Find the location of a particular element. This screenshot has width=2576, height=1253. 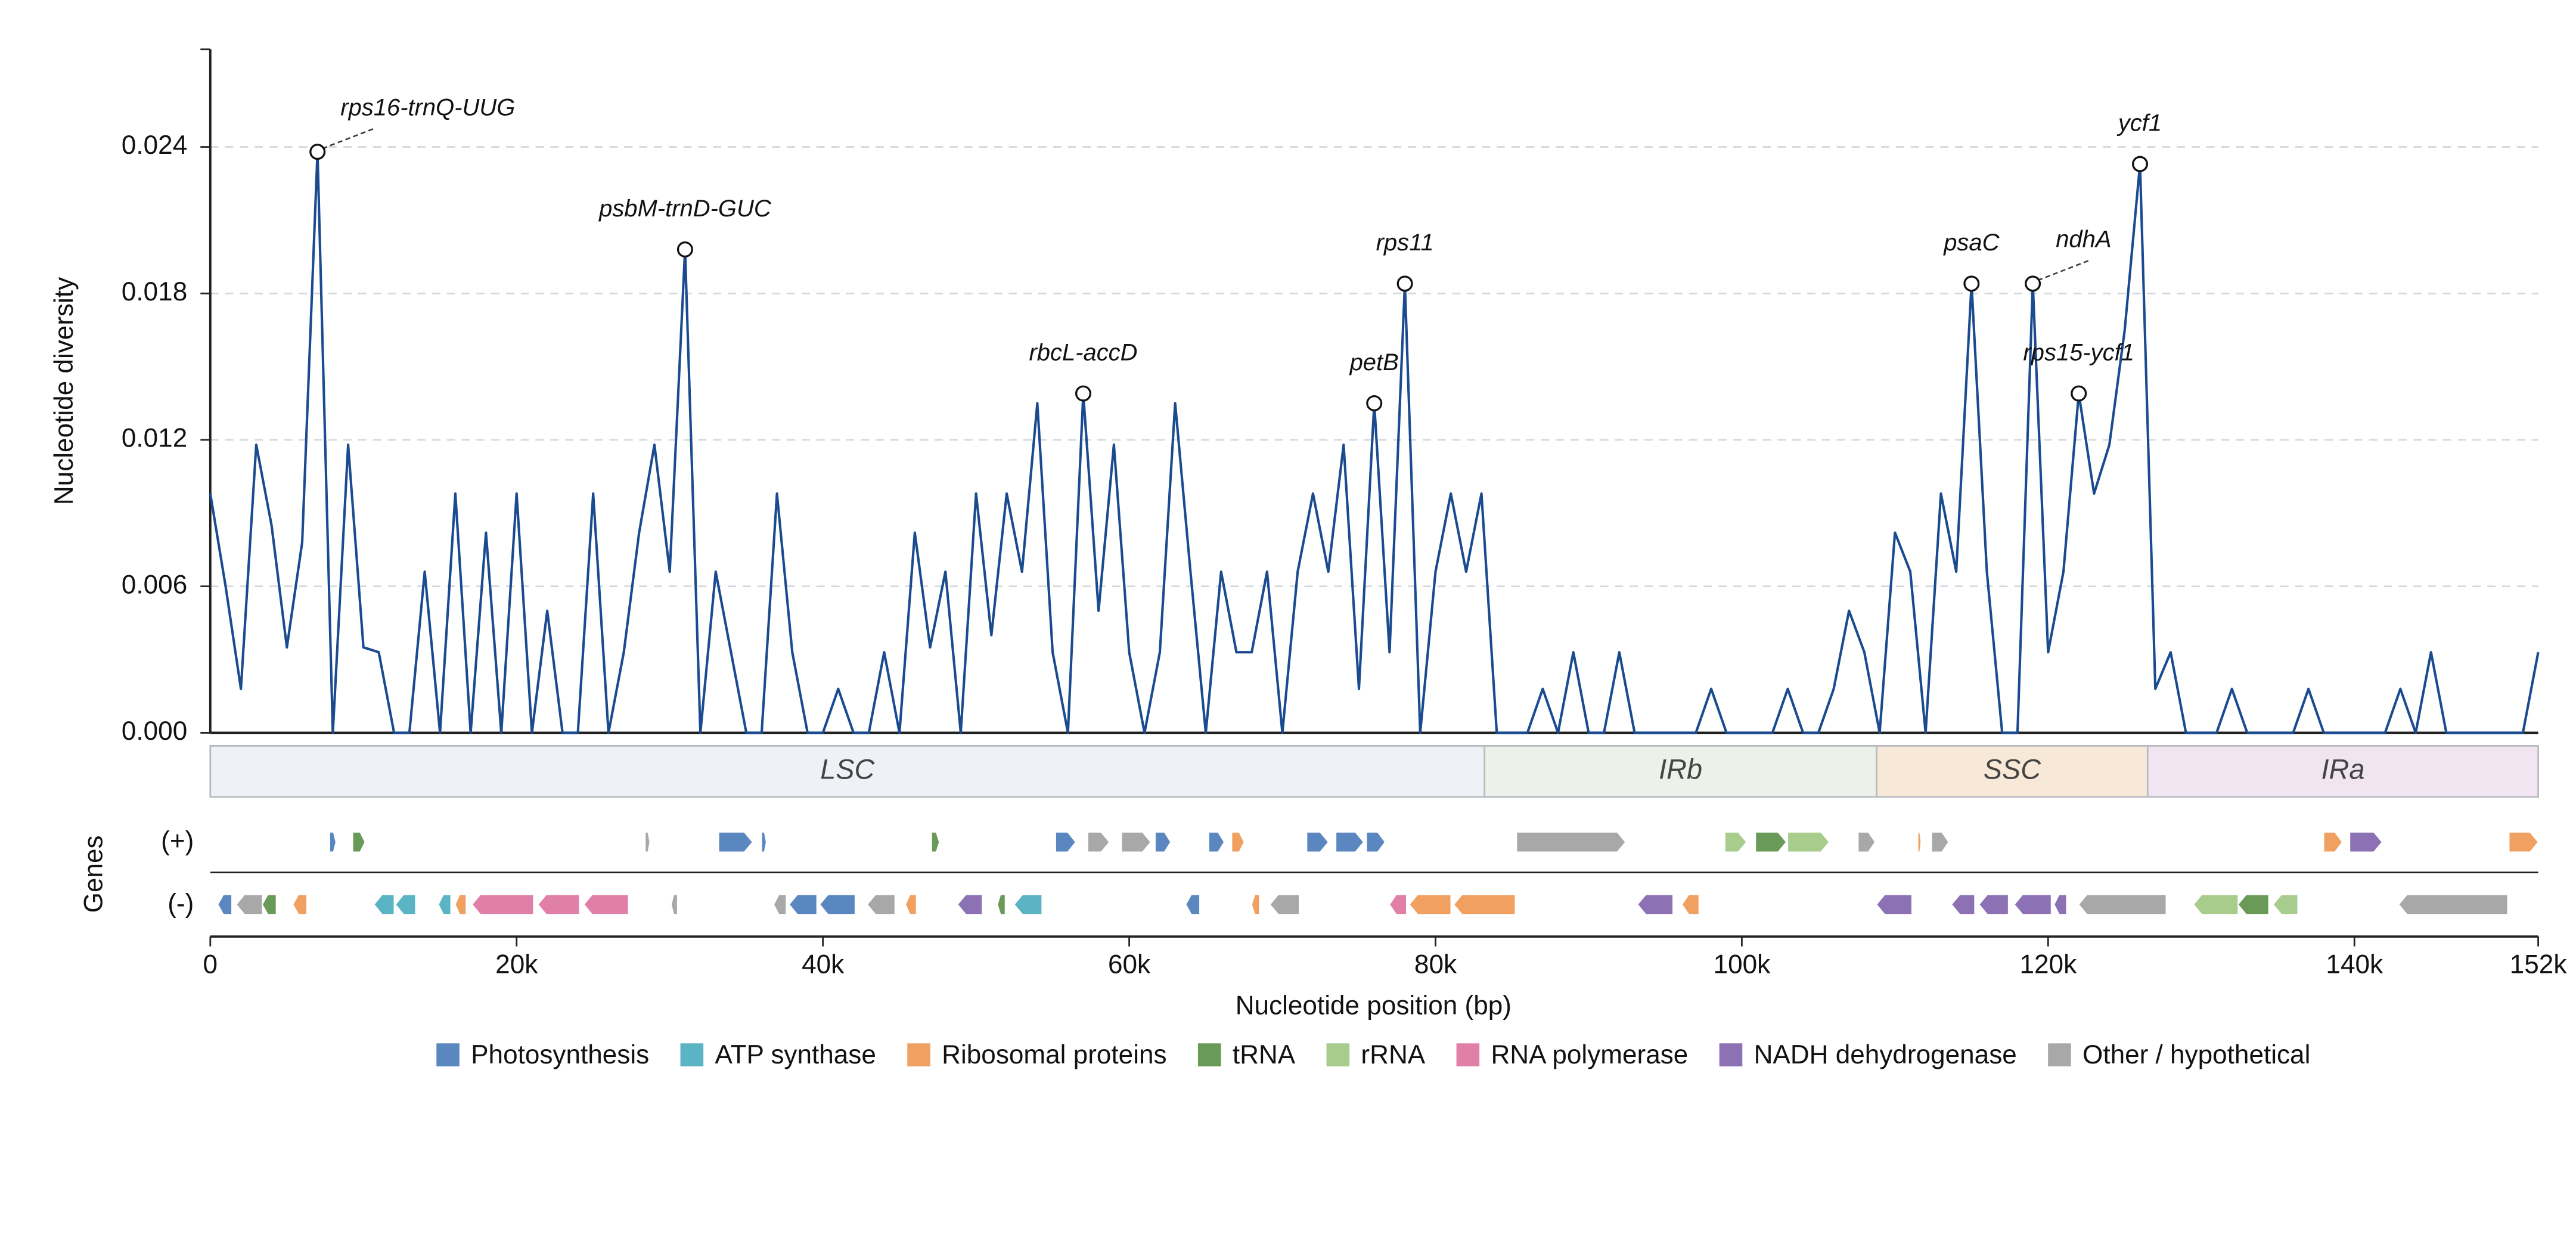

strand-label: (+) is located at coordinates (177, 841).